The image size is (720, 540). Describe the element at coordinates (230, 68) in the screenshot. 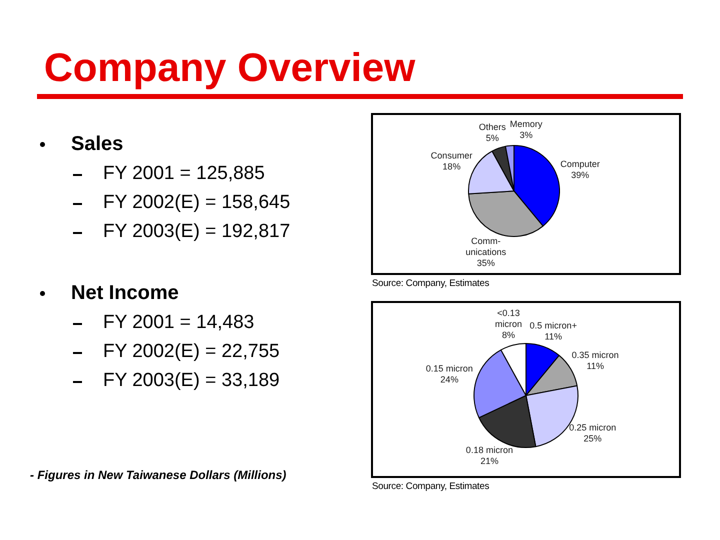

I see `text: Company Overview` at that location.